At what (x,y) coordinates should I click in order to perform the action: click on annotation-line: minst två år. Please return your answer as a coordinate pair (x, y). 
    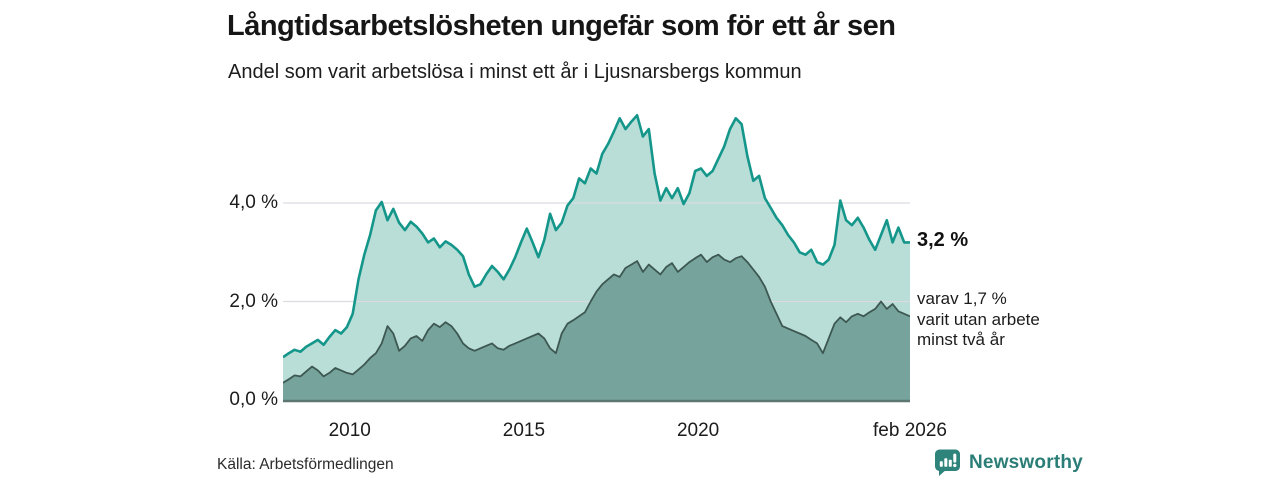
    Looking at the image, I should click on (961, 339).